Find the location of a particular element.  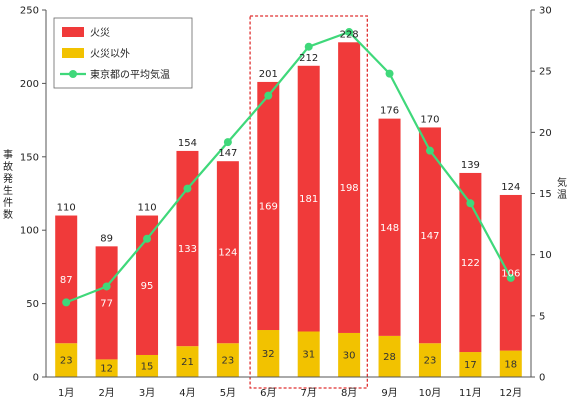

data-label-fire-other: 18 is located at coordinates (510, 364).